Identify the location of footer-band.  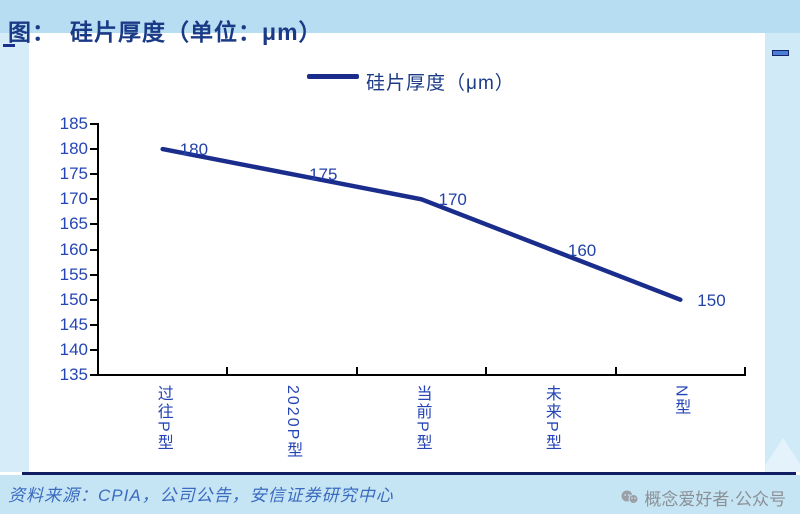
(400, 494).